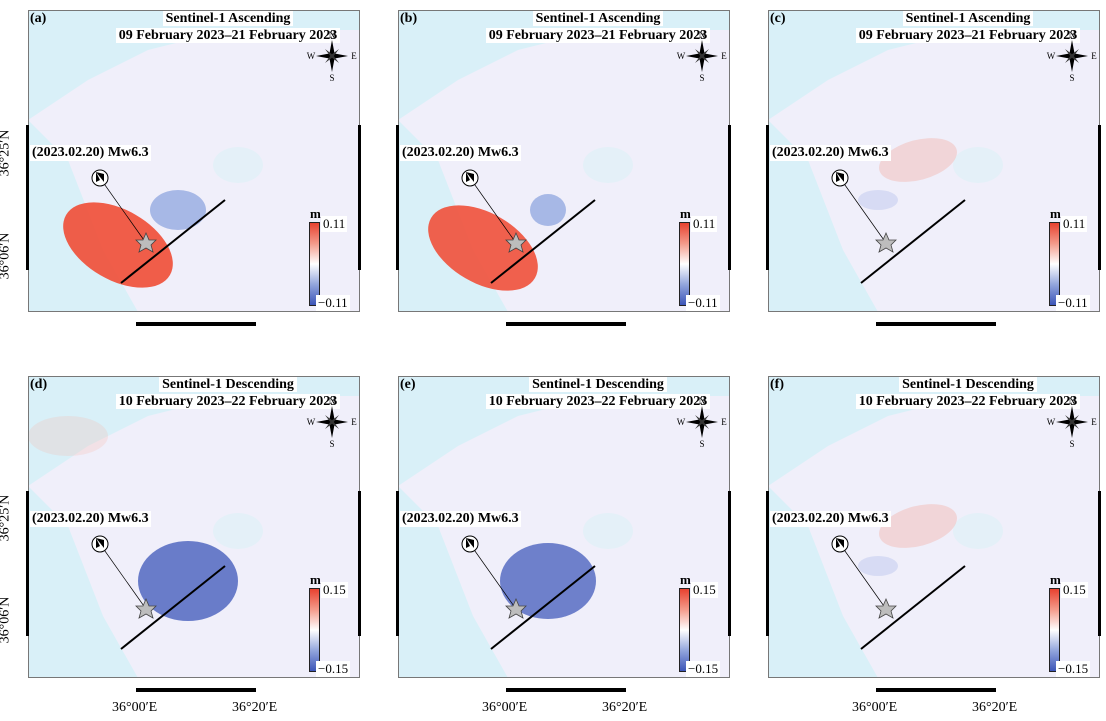 Image resolution: width=1106 pixels, height=721 pixels. I want to click on lon-label-right-col2: 36°20′E, so click(625, 707).